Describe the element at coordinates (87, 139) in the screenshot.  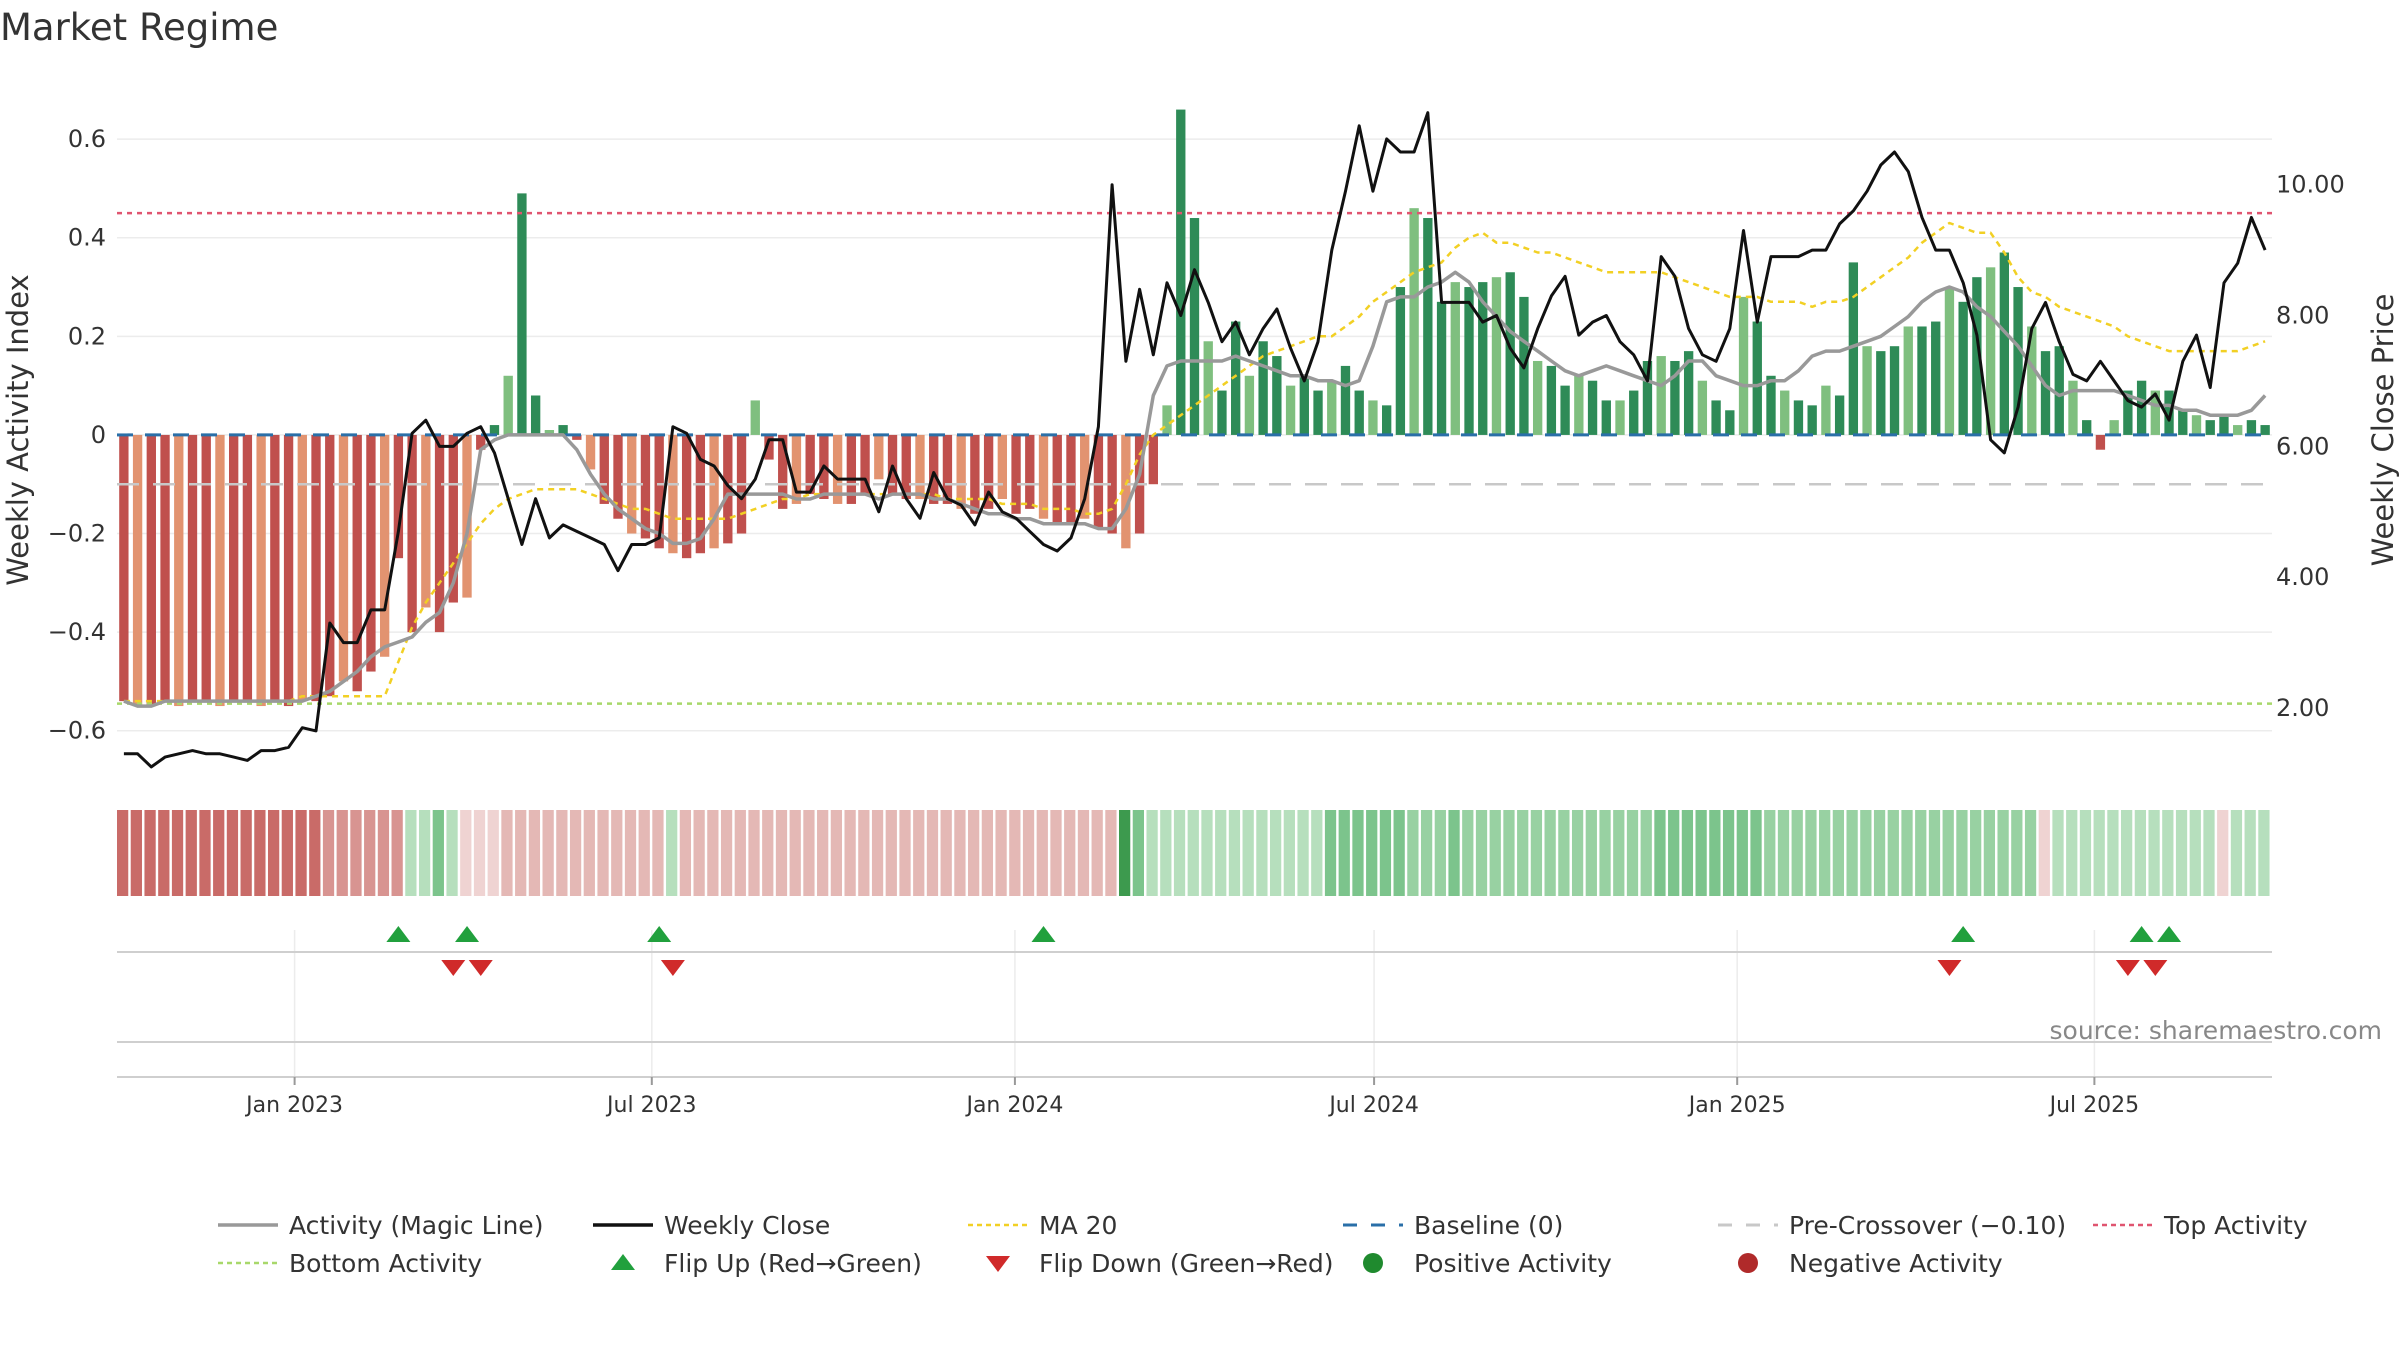
I see `y-left-tick-label: 0.6` at that location.